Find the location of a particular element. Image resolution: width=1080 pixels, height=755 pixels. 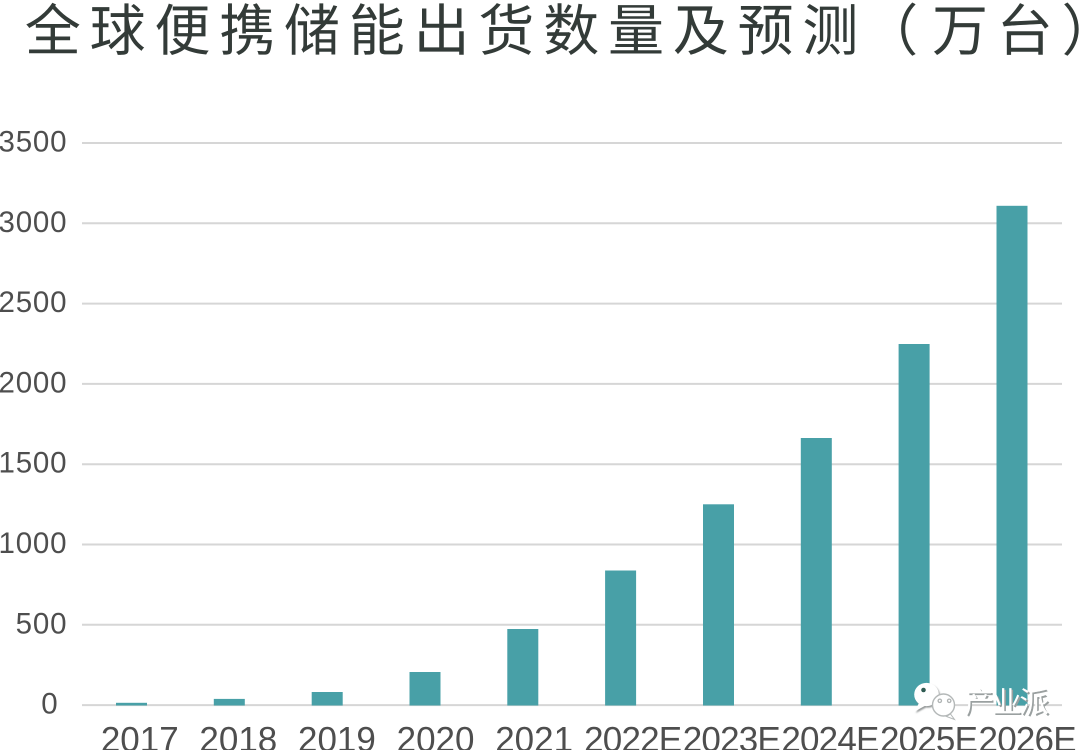

svg-text: 3000 is located at coordinates (33, 222).